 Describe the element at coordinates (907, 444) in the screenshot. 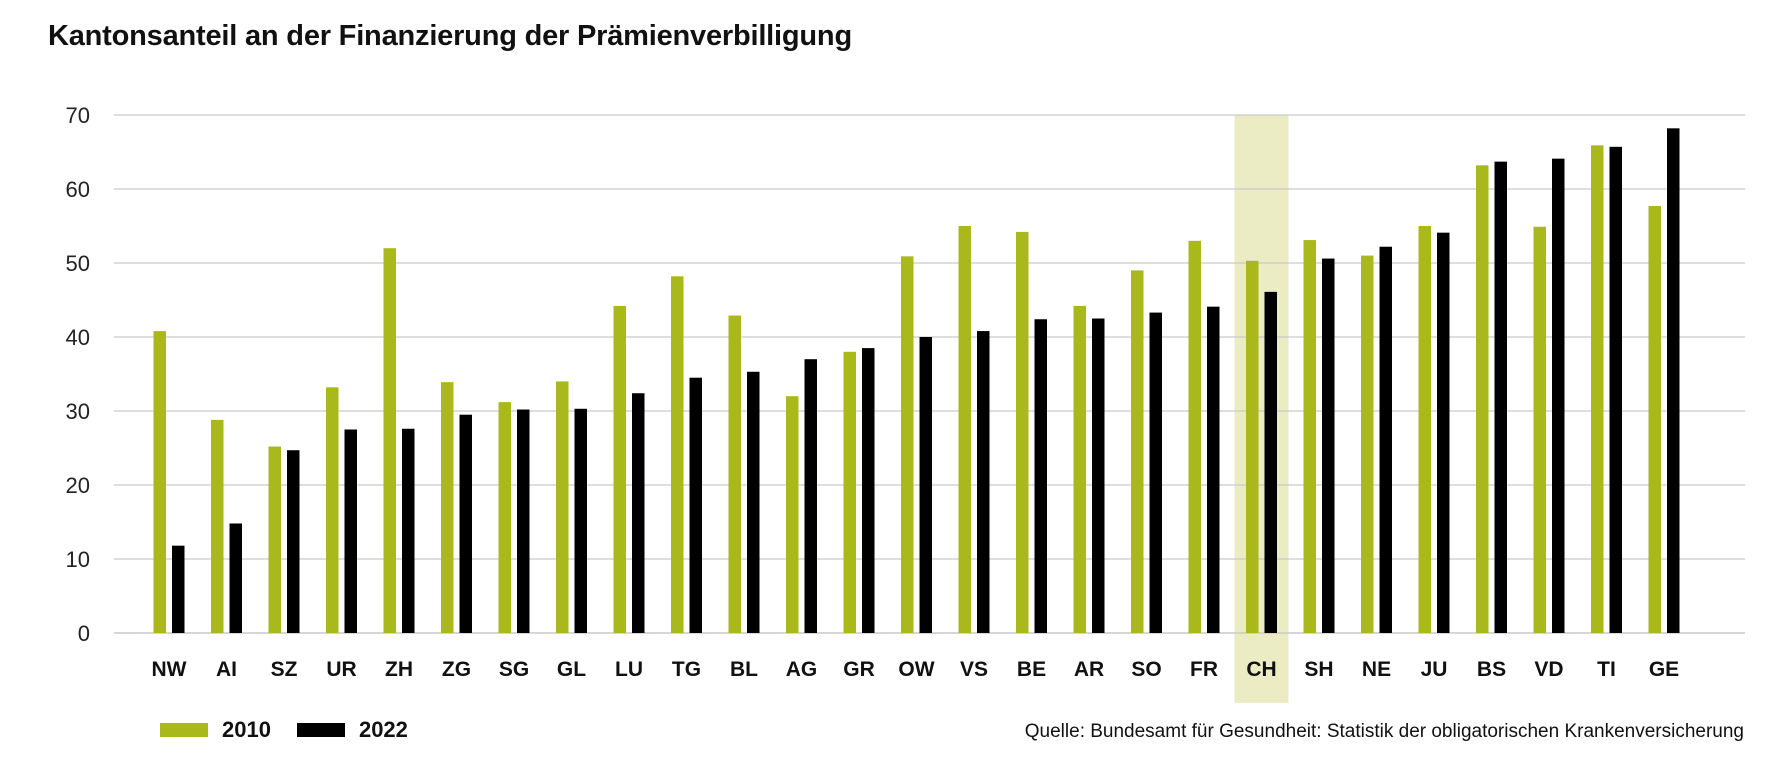

I see `bar-2010-ow` at that location.